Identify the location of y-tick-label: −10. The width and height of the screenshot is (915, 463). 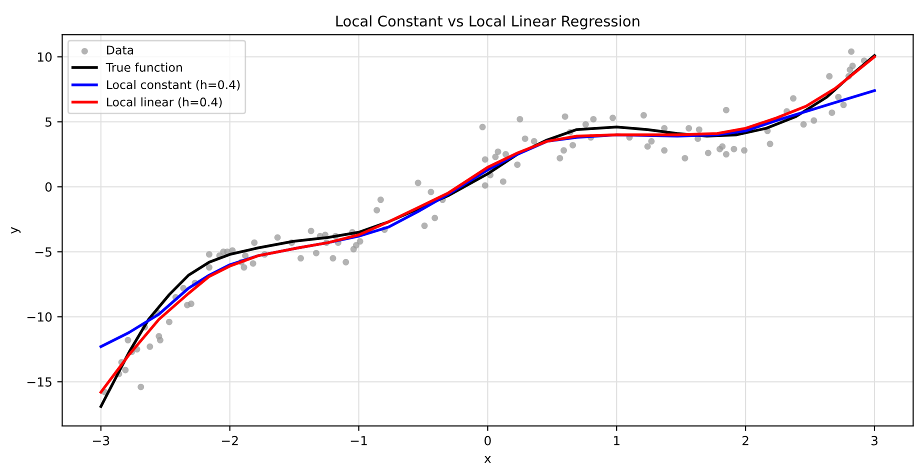
(39, 317).